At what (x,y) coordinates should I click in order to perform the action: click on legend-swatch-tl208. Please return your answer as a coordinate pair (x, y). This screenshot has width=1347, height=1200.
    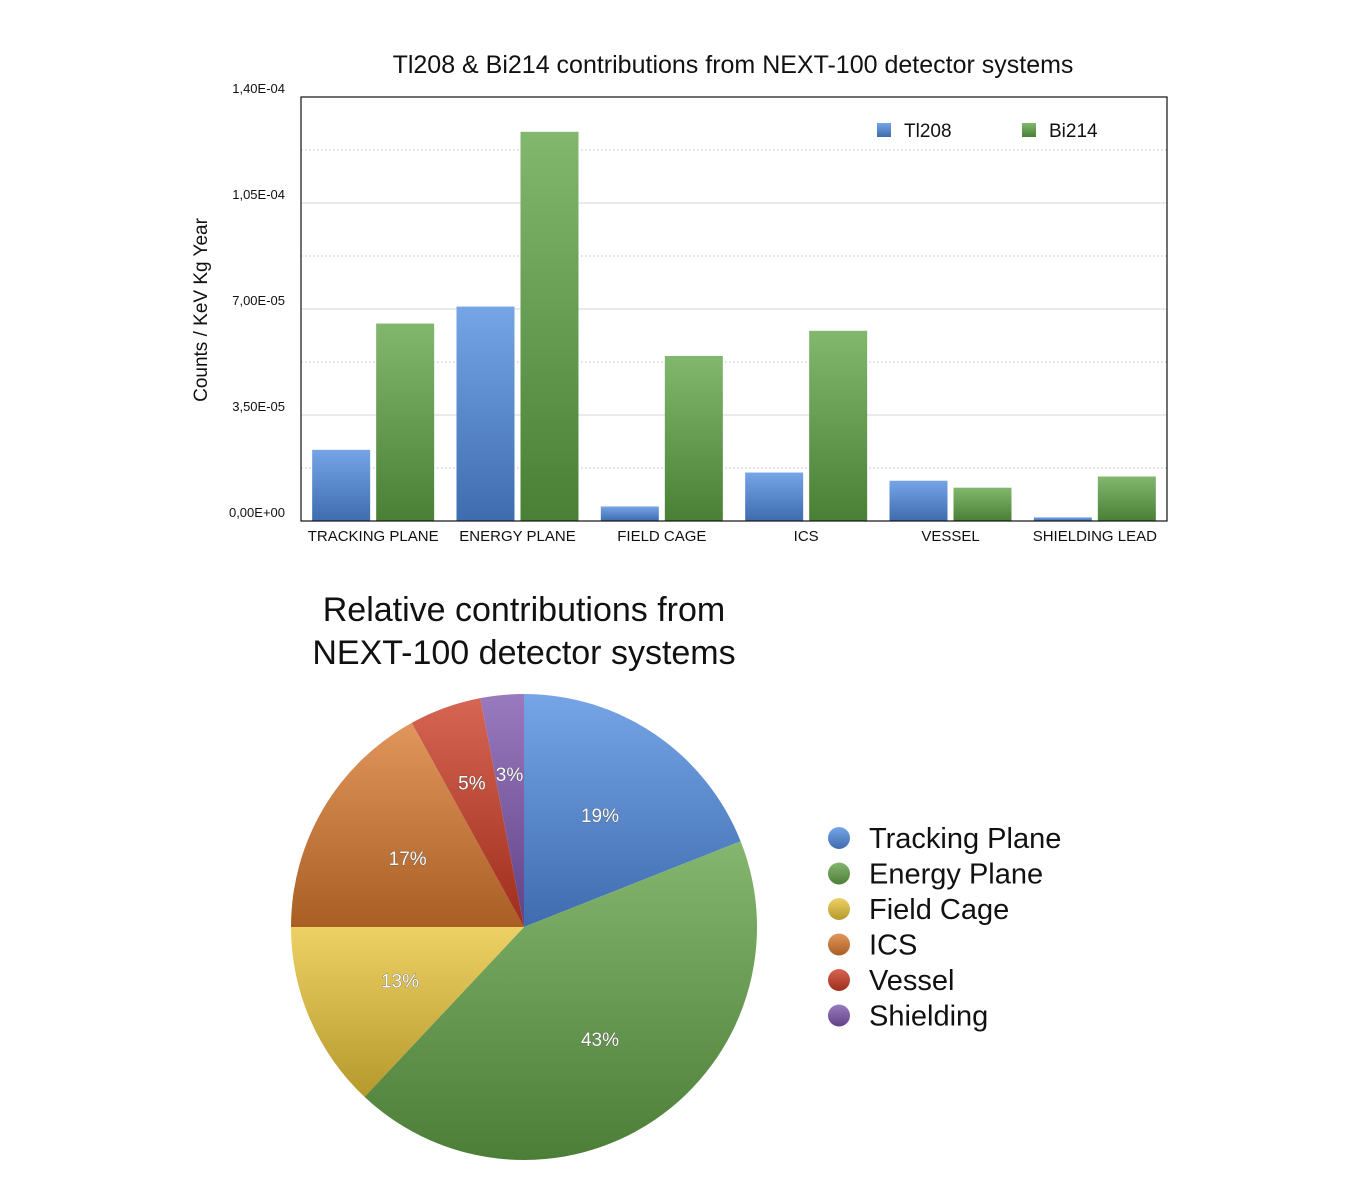
    Looking at the image, I should click on (884, 130).